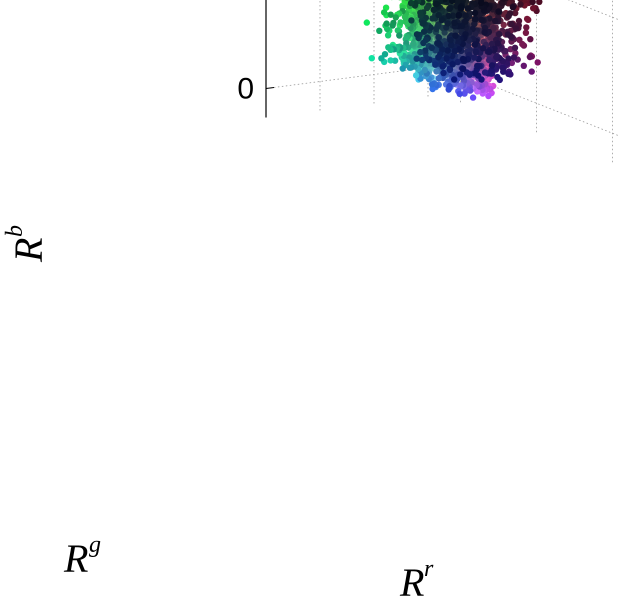  What do you see at coordinates (95, 545) in the screenshot?
I see `svg-text: g` at bounding box center [95, 545].